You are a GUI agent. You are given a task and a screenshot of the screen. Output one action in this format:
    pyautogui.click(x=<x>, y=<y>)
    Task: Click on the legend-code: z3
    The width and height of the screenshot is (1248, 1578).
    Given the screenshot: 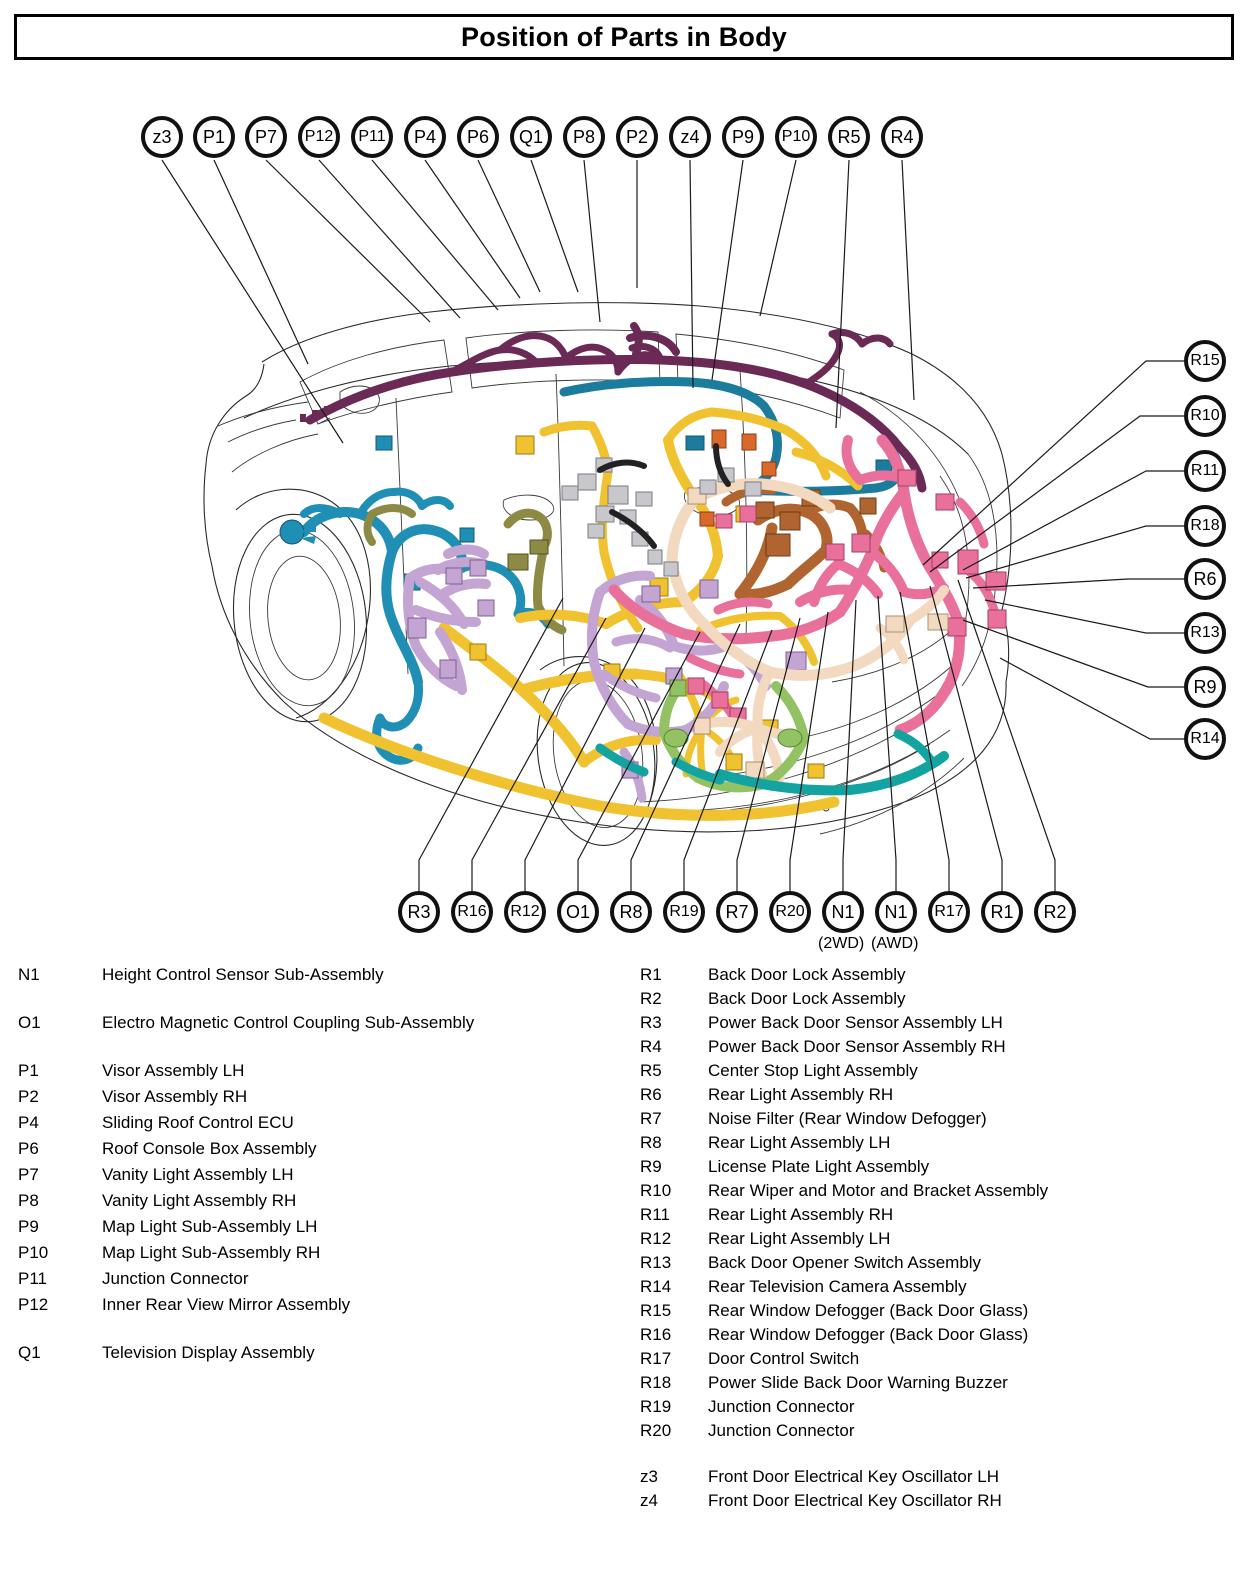 What is the action you would take?
    pyautogui.click(x=649, y=1476)
    